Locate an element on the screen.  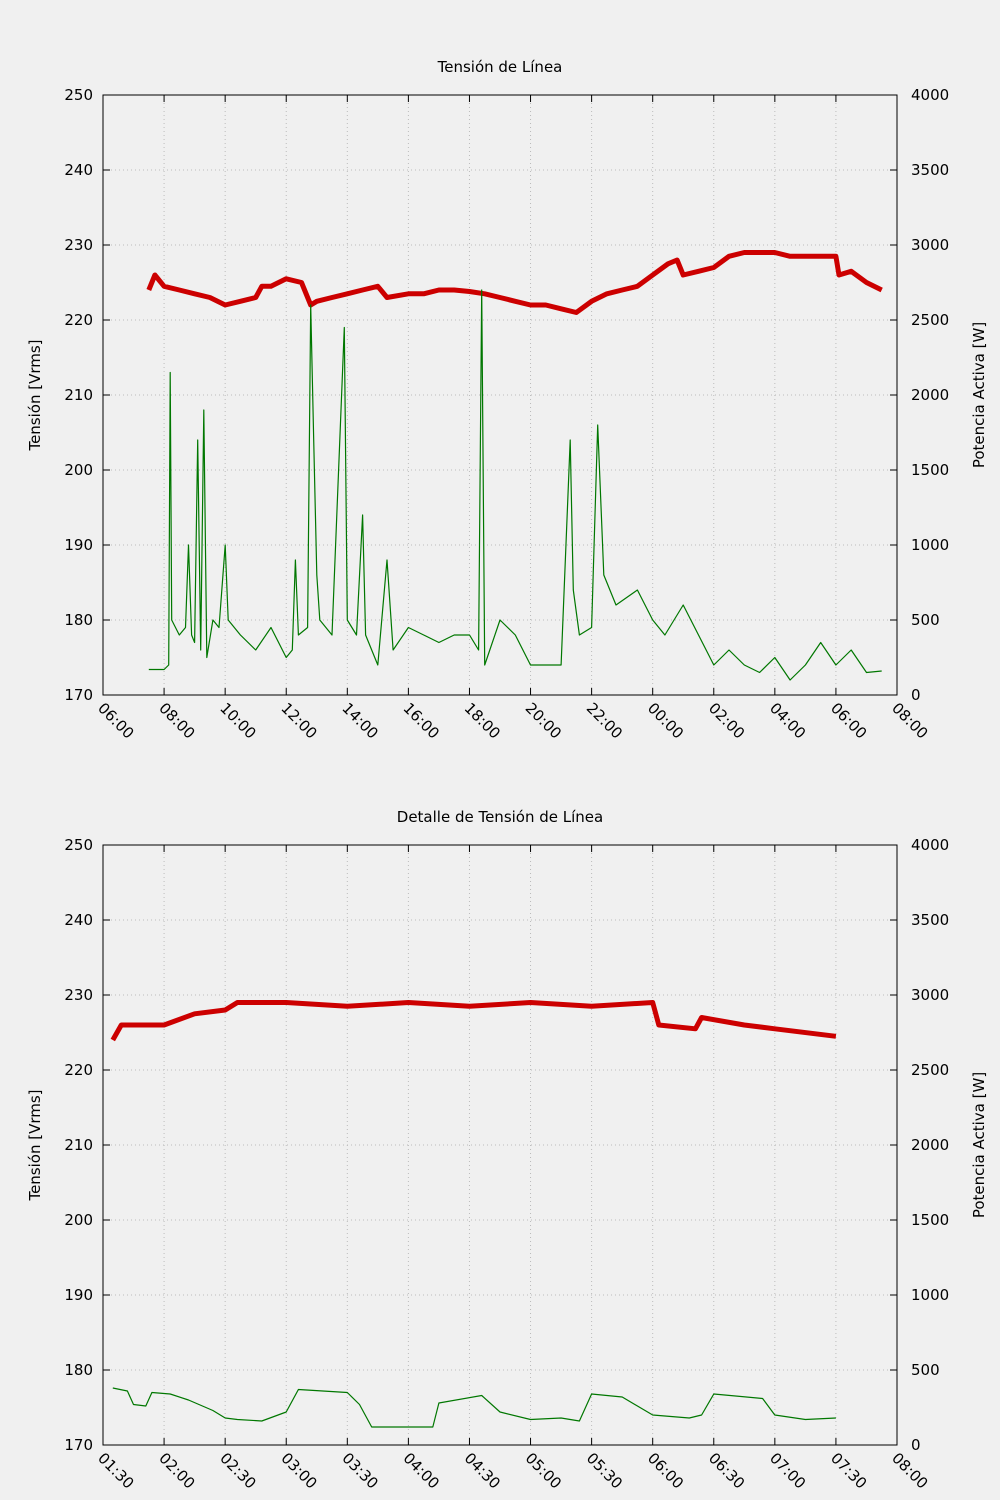
x-tick-label: 00:00 is located at coordinates (665, 720).